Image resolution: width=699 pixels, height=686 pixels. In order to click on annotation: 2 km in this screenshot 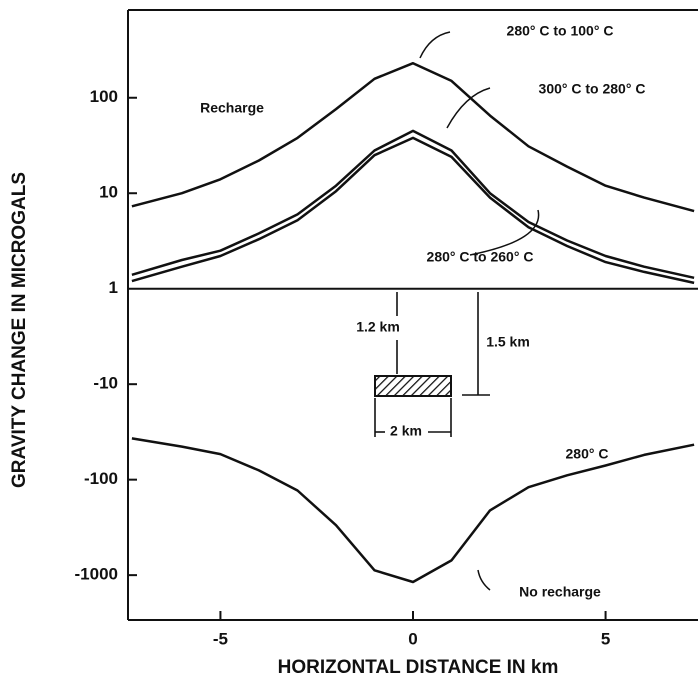, I will do `click(406, 431)`.